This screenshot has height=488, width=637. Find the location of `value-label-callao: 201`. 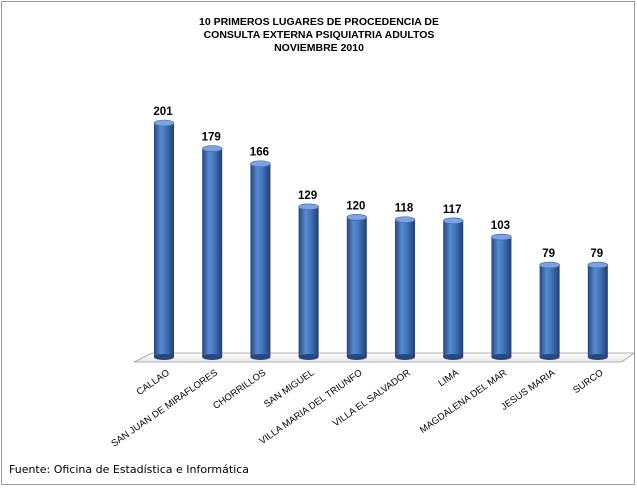

value-label-callao: 201 is located at coordinates (163, 112).